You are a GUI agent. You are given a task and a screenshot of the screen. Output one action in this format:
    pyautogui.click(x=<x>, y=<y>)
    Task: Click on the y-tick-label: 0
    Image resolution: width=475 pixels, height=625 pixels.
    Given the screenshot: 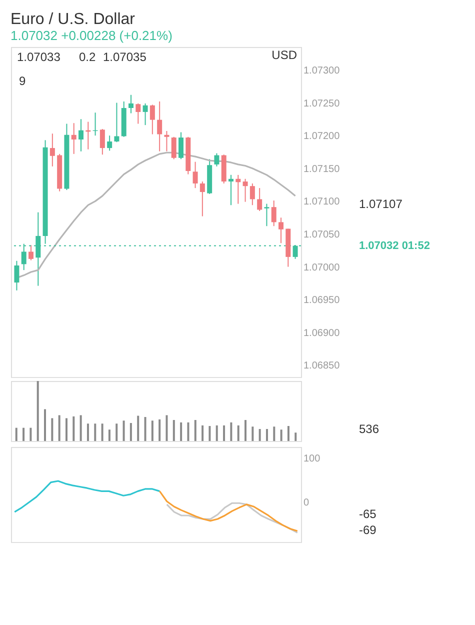 What is the action you would take?
    pyautogui.click(x=307, y=503)
    